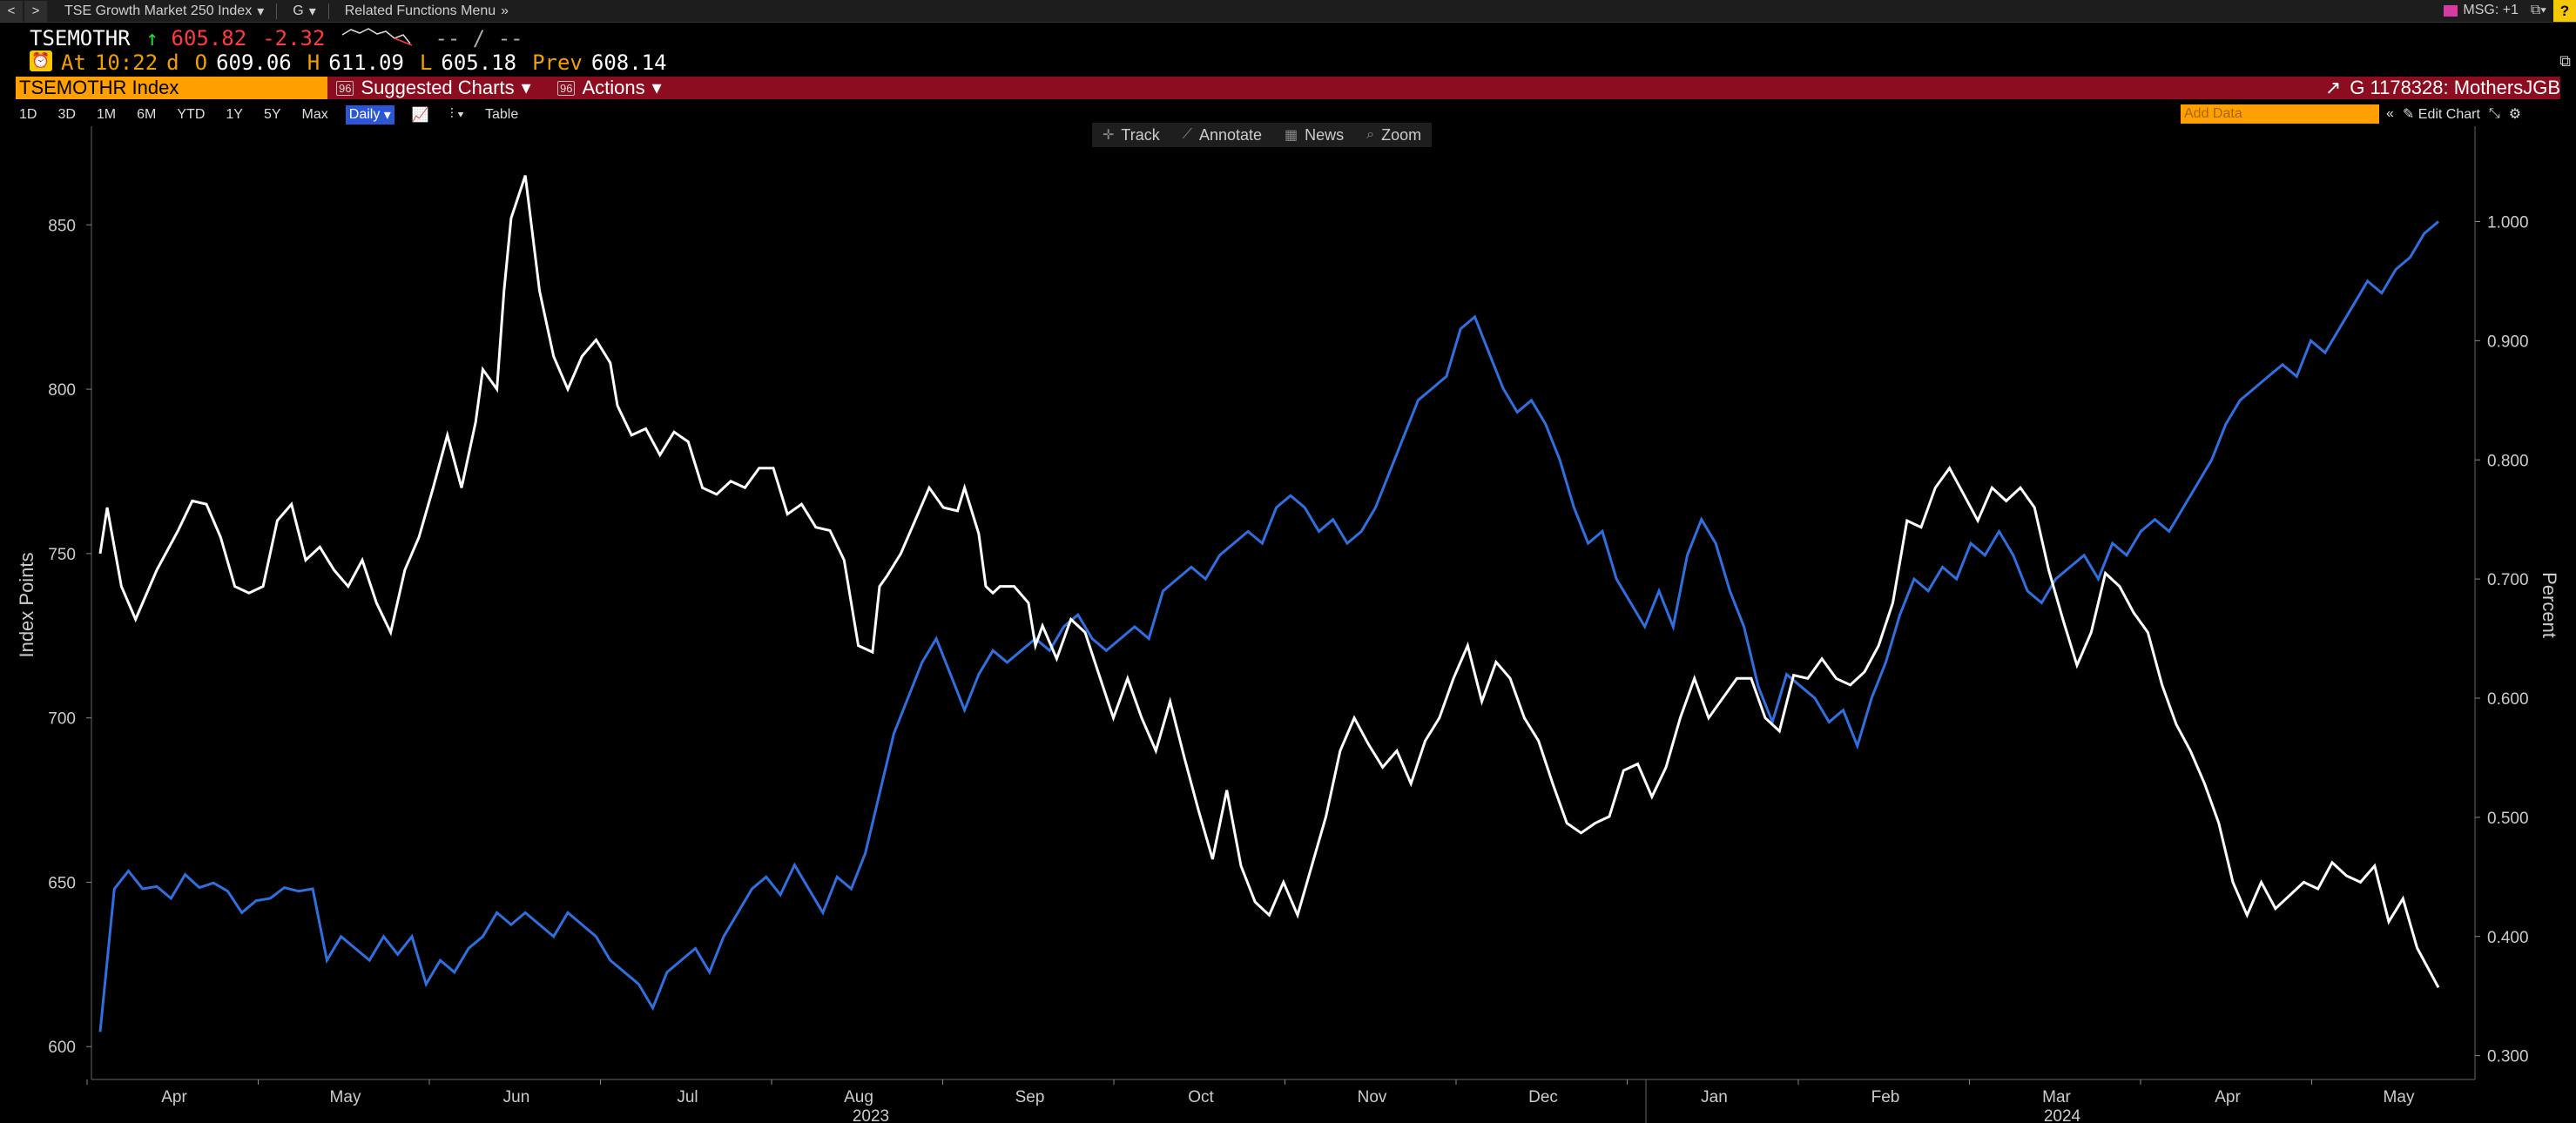  Describe the element at coordinates (107, 115) in the screenshot. I see `period-1m: 1M` at that location.